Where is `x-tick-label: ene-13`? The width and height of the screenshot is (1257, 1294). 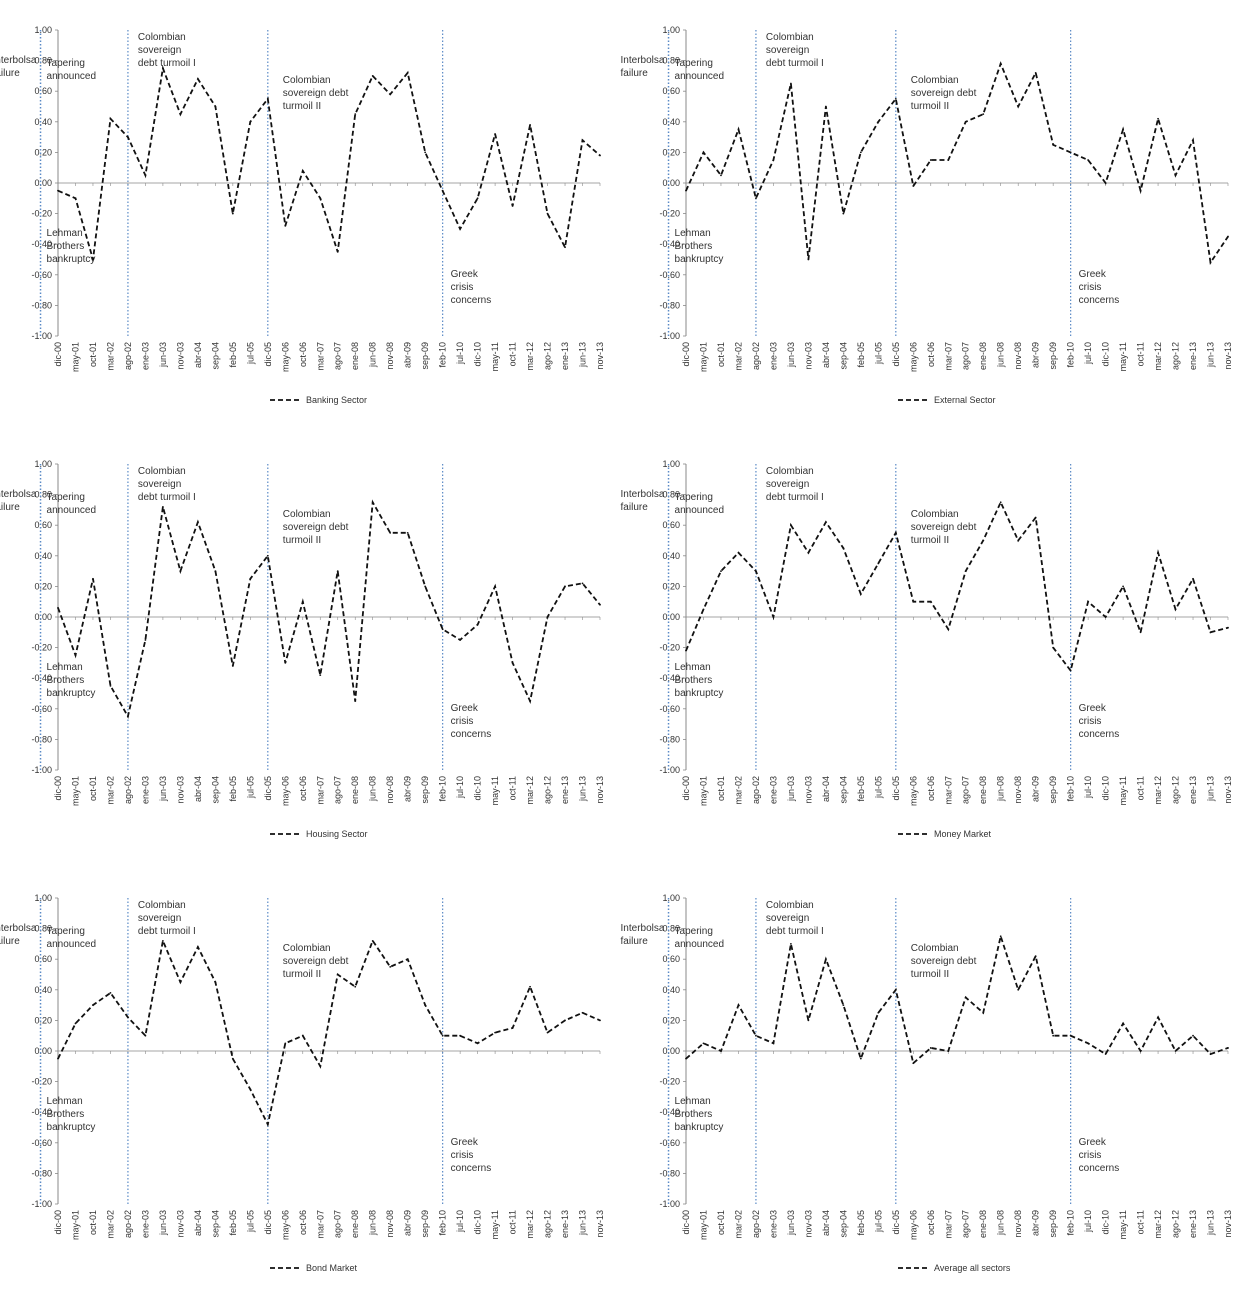 x-tick-label: ene-13 is located at coordinates (1193, 356).